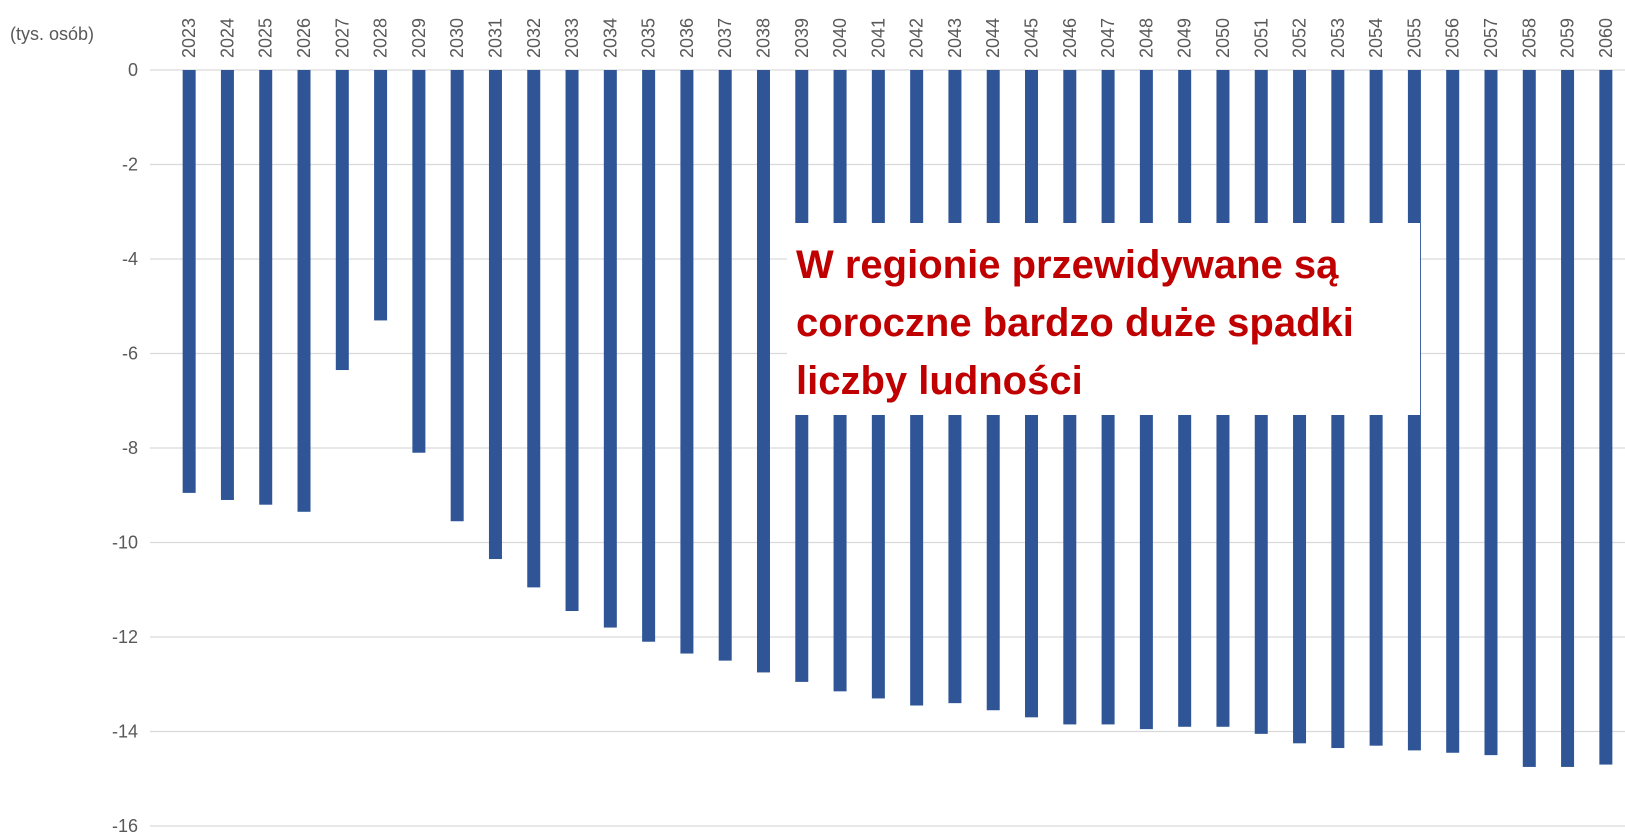 This screenshot has height=835, width=1625. Describe the element at coordinates (1606, 38) in the screenshot. I see `x-tick-label: 2060` at that location.